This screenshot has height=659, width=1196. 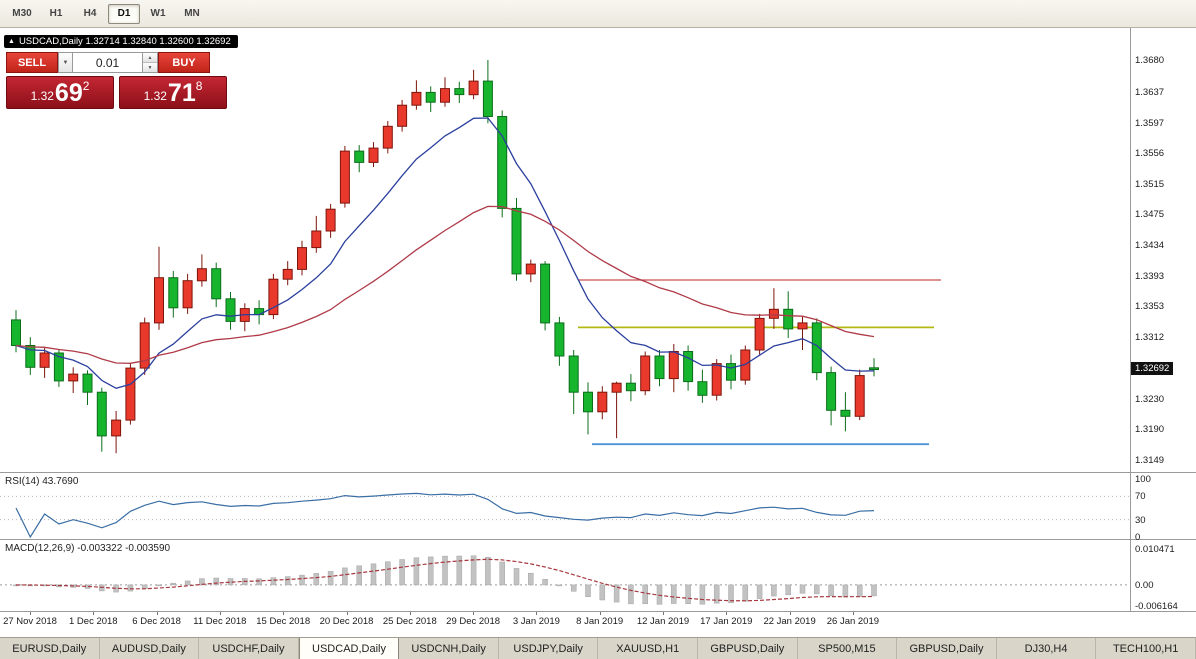 I want to click on macd-axis-label: 0.00, so click(x=1144, y=585).